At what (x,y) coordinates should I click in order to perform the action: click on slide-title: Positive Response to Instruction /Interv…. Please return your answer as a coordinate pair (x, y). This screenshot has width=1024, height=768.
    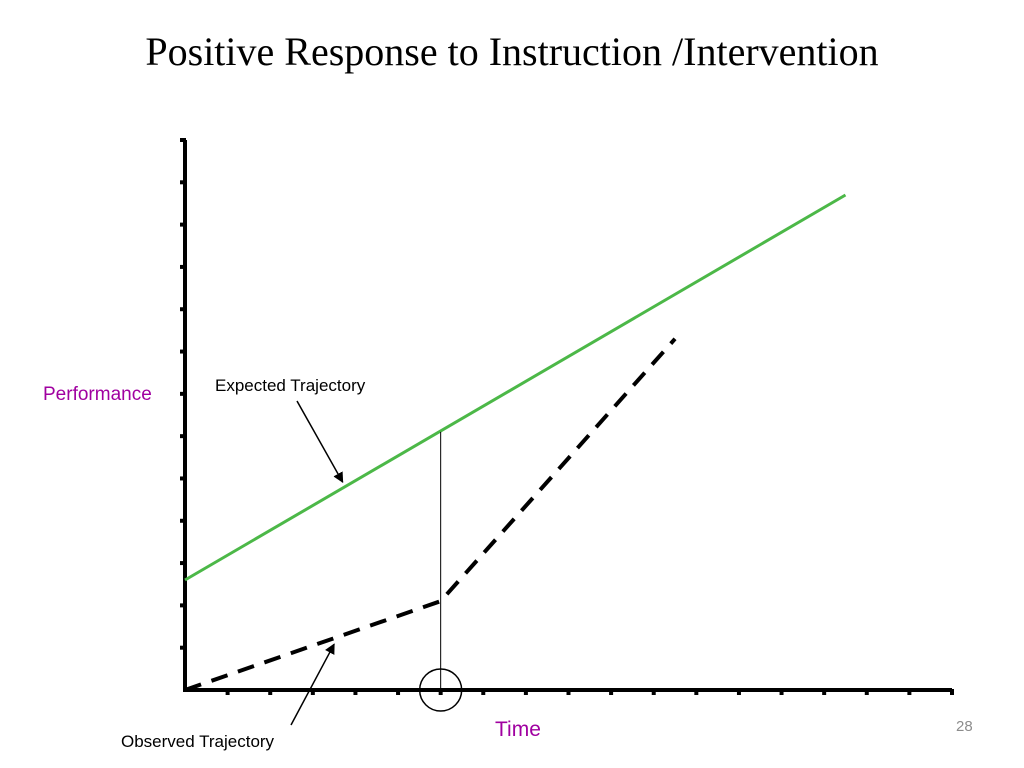
    Looking at the image, I should click on (512, 51).